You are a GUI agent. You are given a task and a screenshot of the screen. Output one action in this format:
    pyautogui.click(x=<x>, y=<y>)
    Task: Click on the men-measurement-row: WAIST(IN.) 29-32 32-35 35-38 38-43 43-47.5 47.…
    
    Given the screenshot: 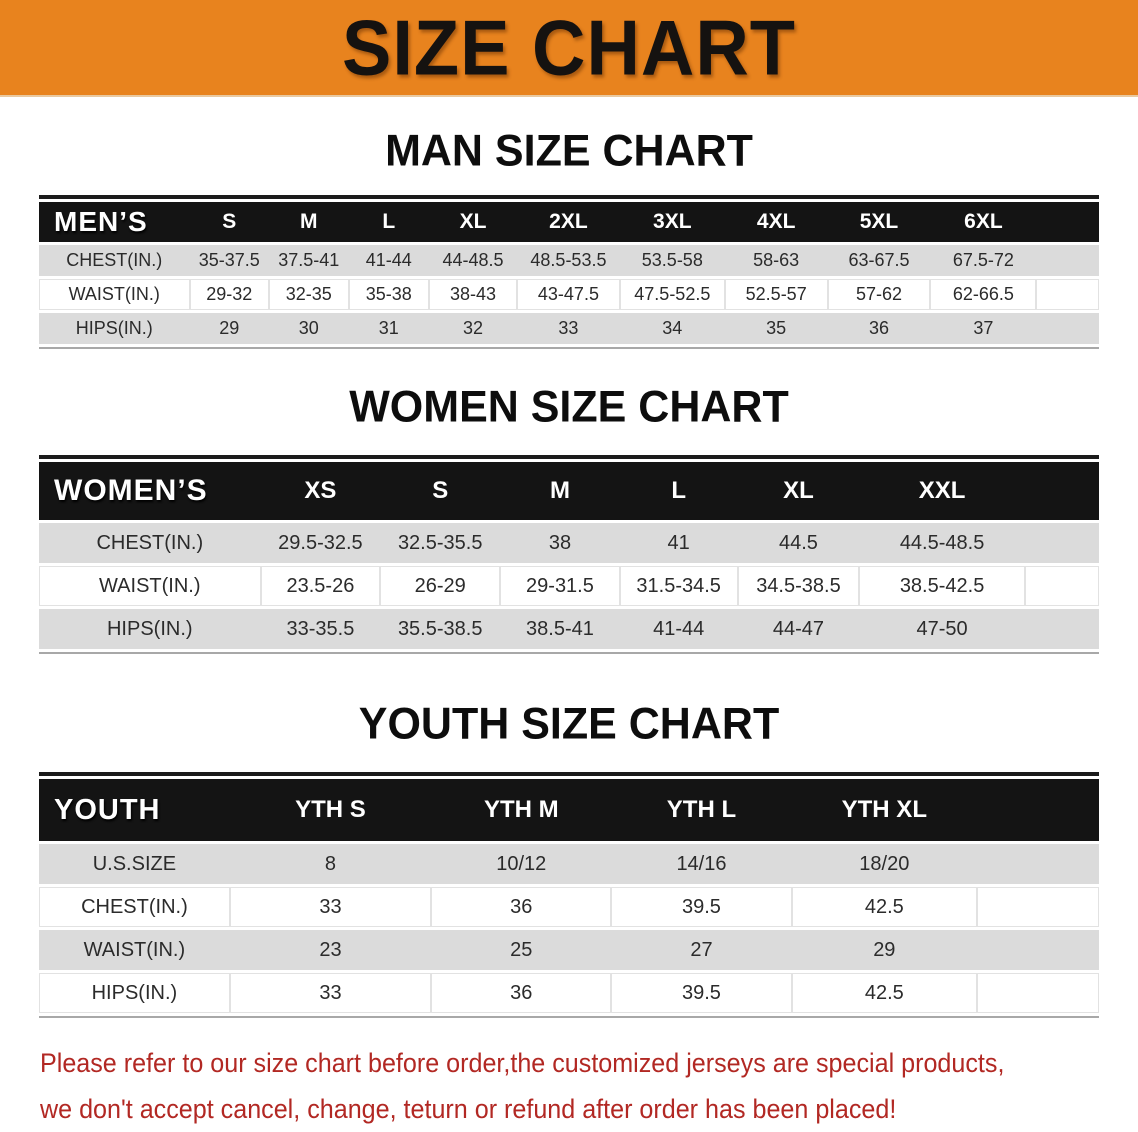 What is the action you would take?
    pyautogui.click(x=569, y=294)
    